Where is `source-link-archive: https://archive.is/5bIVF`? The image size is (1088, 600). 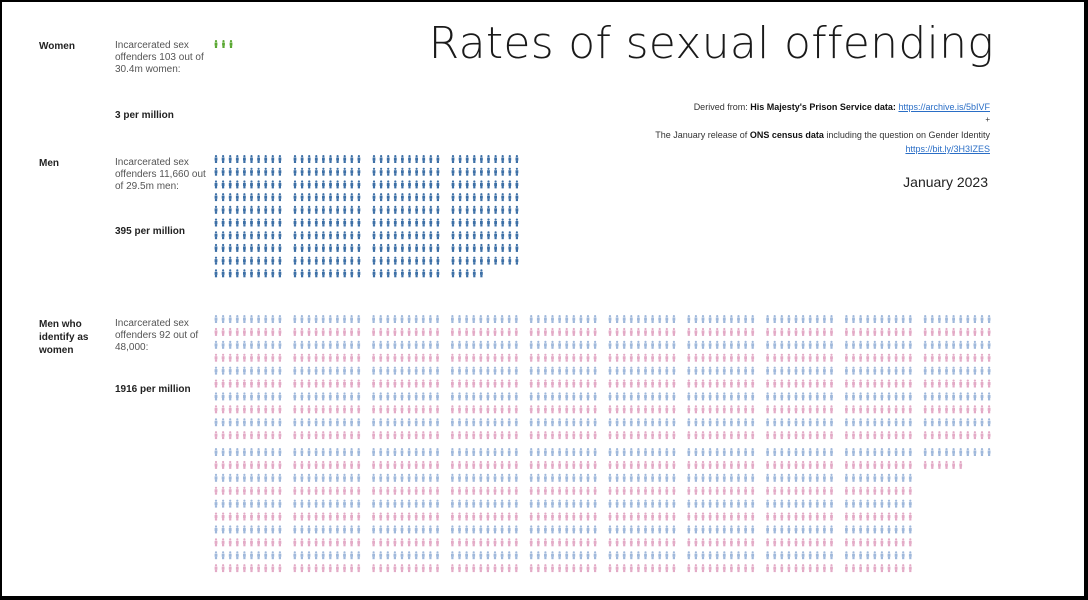
source-link-archive: https://archive.is/5bIVF is located at coordinates (944, 107).